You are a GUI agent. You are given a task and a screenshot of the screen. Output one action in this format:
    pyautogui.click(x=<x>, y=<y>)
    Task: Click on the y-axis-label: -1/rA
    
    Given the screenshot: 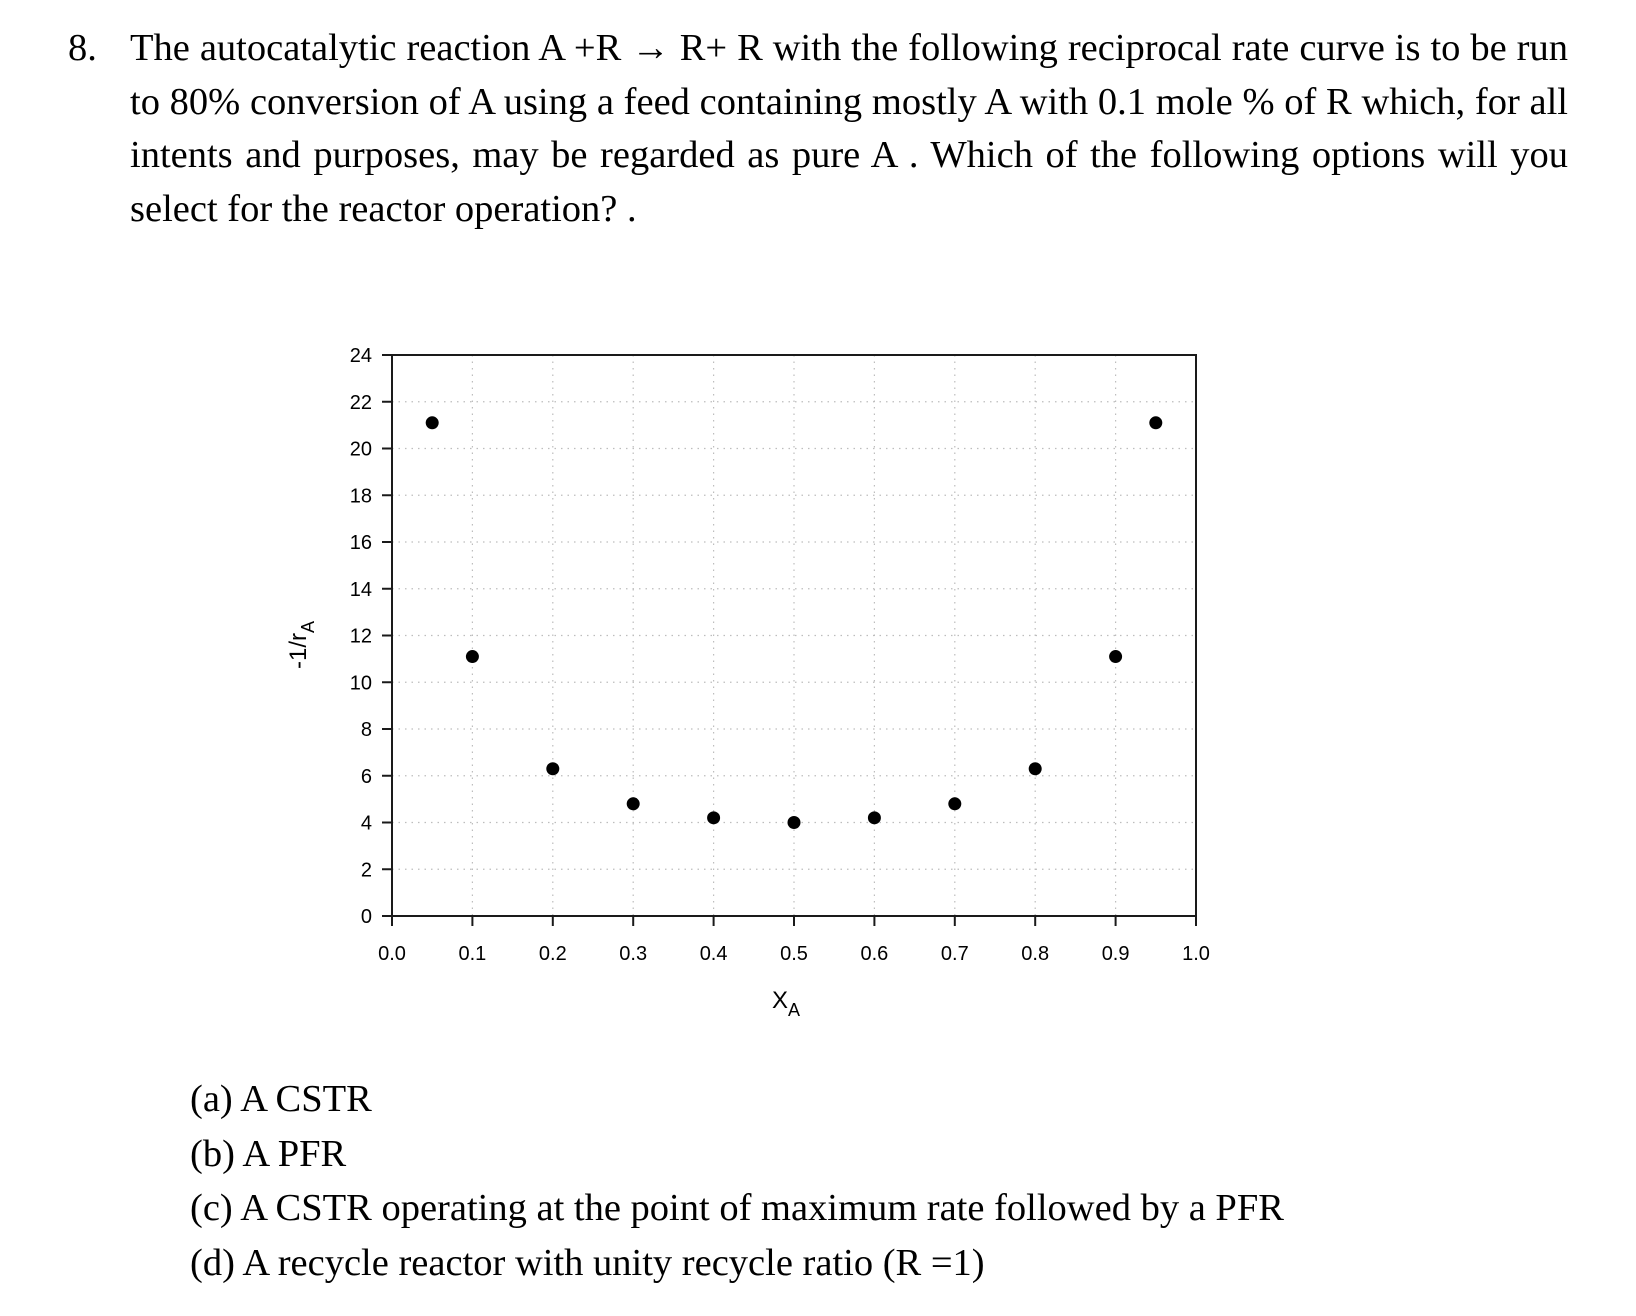 What is the action you would take?
    pyautogui.click(x=301, y=645)
    